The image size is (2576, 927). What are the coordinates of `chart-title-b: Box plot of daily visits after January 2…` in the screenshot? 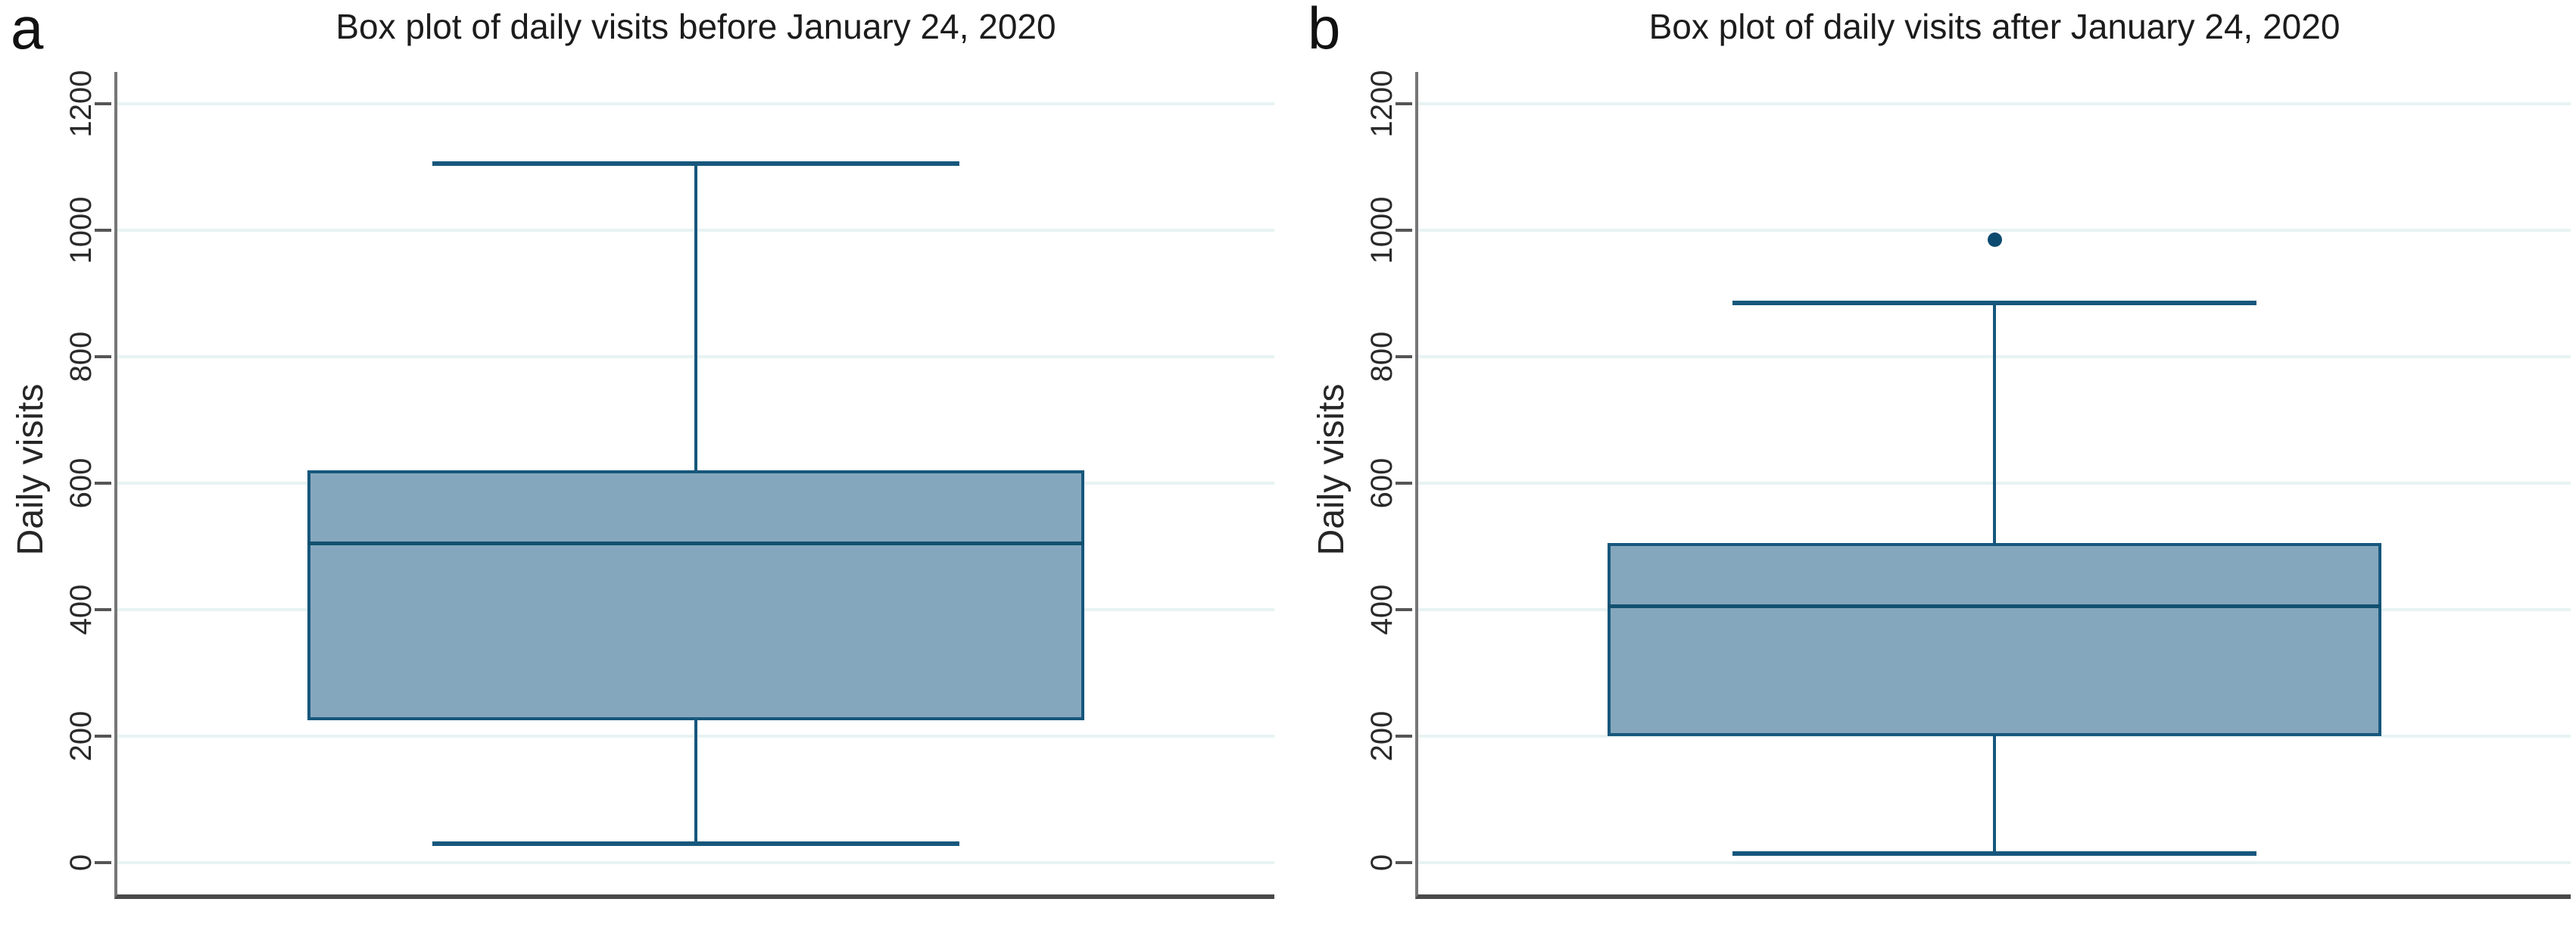 It's located at (1994, 27).